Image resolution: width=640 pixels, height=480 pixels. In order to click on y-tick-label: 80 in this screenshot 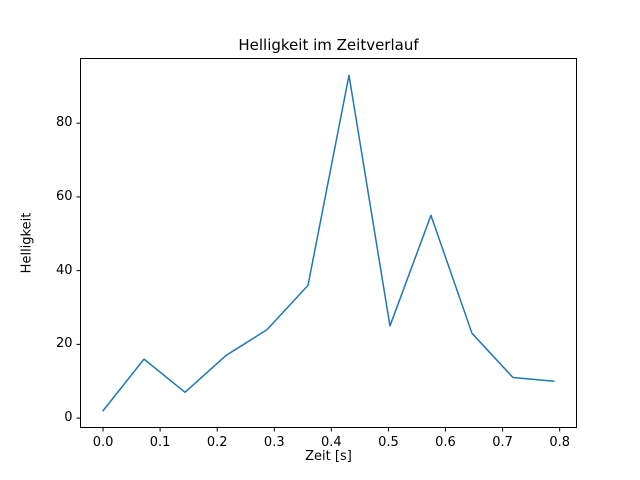, I will do `click(64, 123)`.